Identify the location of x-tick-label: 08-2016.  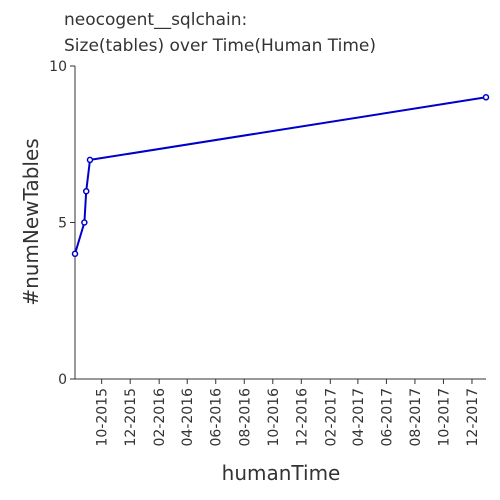
(245, 417).